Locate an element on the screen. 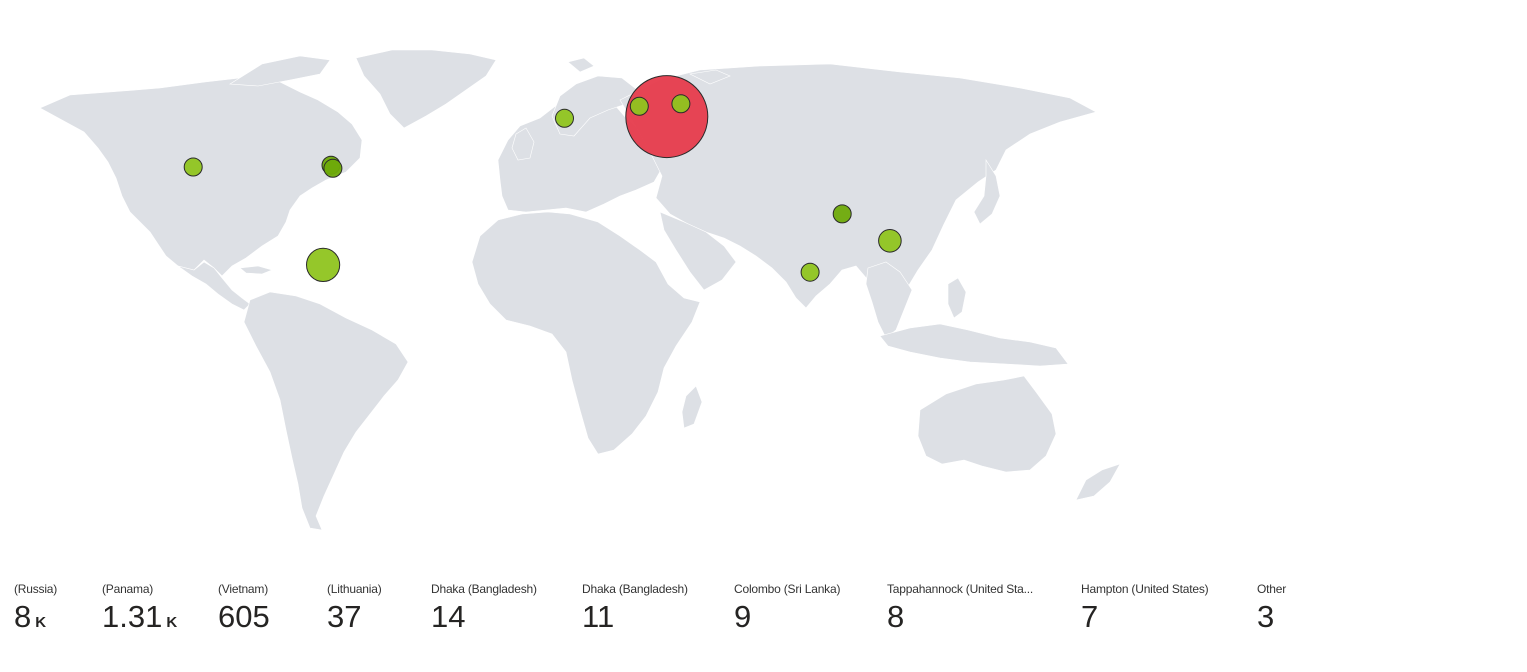 This screenshot has height=672, width=1527. stat-dhaka-2: Dhaka (Bangladesh) 11 is located at coordinates (635, 611).